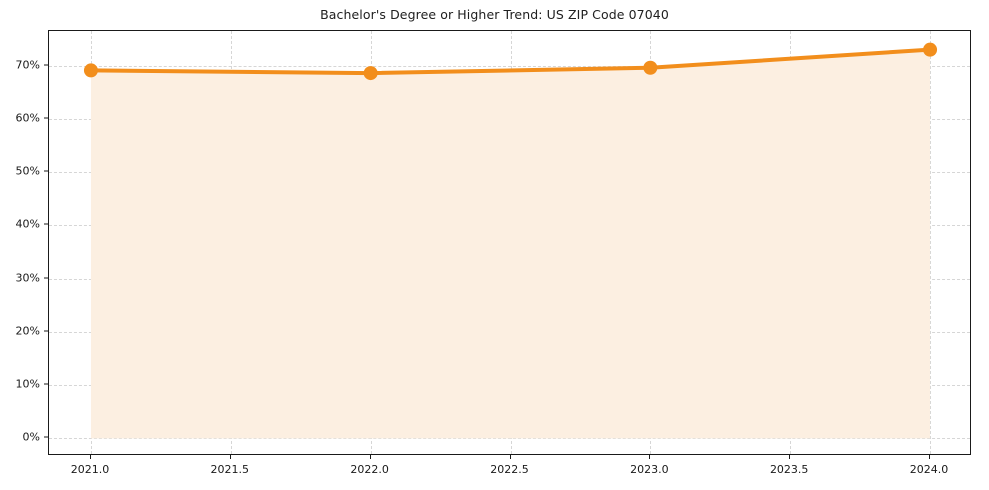 The width and height of the screenshot is (989, 490). Describe the element at coordinates (27, 118) in the screenshot. I see `y-tick-label: 60%` at that location.